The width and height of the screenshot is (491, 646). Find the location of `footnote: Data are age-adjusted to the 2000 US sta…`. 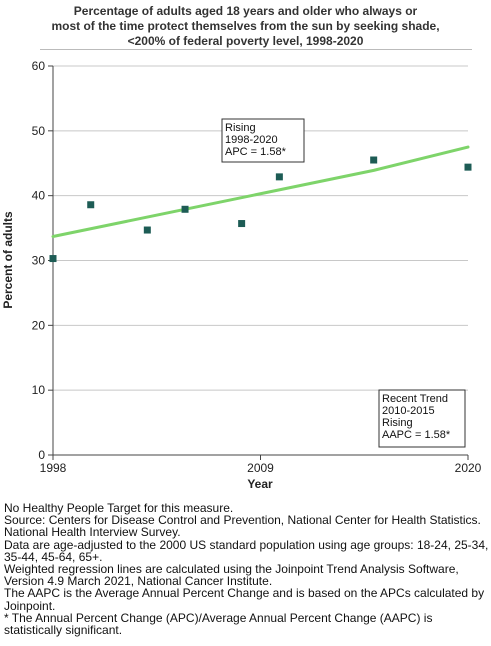

footnote: Data are age-adjusted to the 2000 US sta… is located at coordinates (246, 550).